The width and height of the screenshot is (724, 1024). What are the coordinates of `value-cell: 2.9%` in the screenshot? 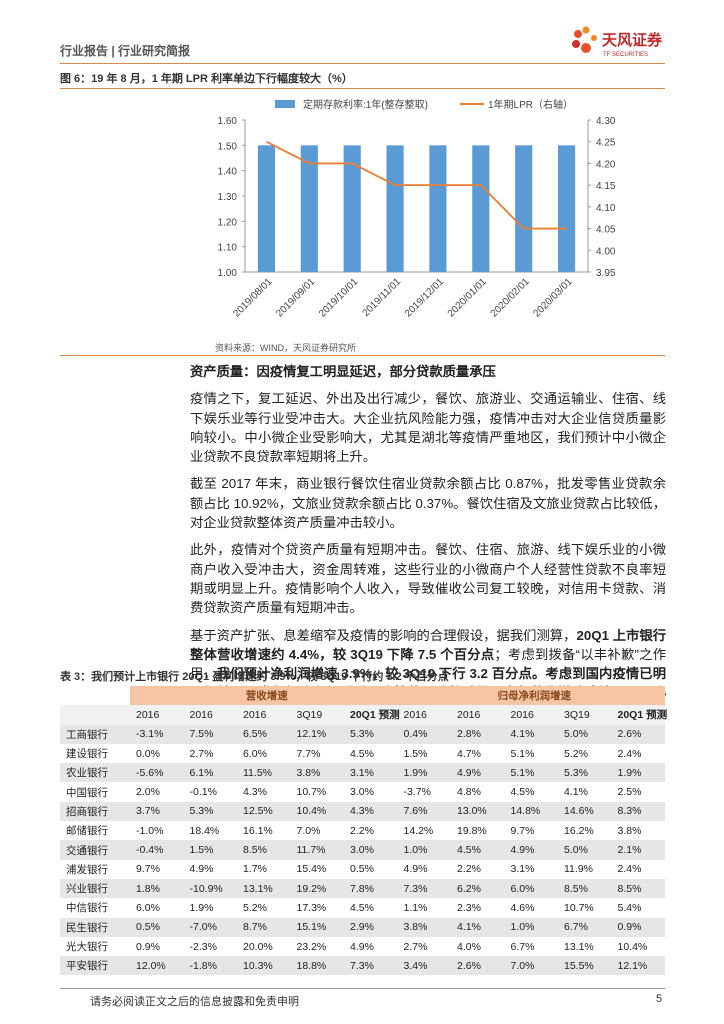 It's located at (371, 927).